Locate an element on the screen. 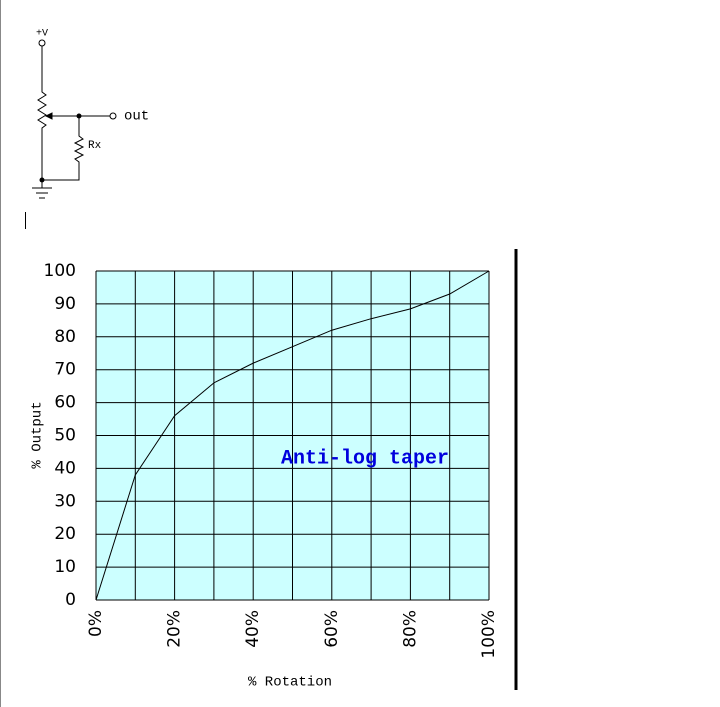 The width and height of the screenshot is (720, 707). x-tick-label: 80% is located at coordinates (410, 629).